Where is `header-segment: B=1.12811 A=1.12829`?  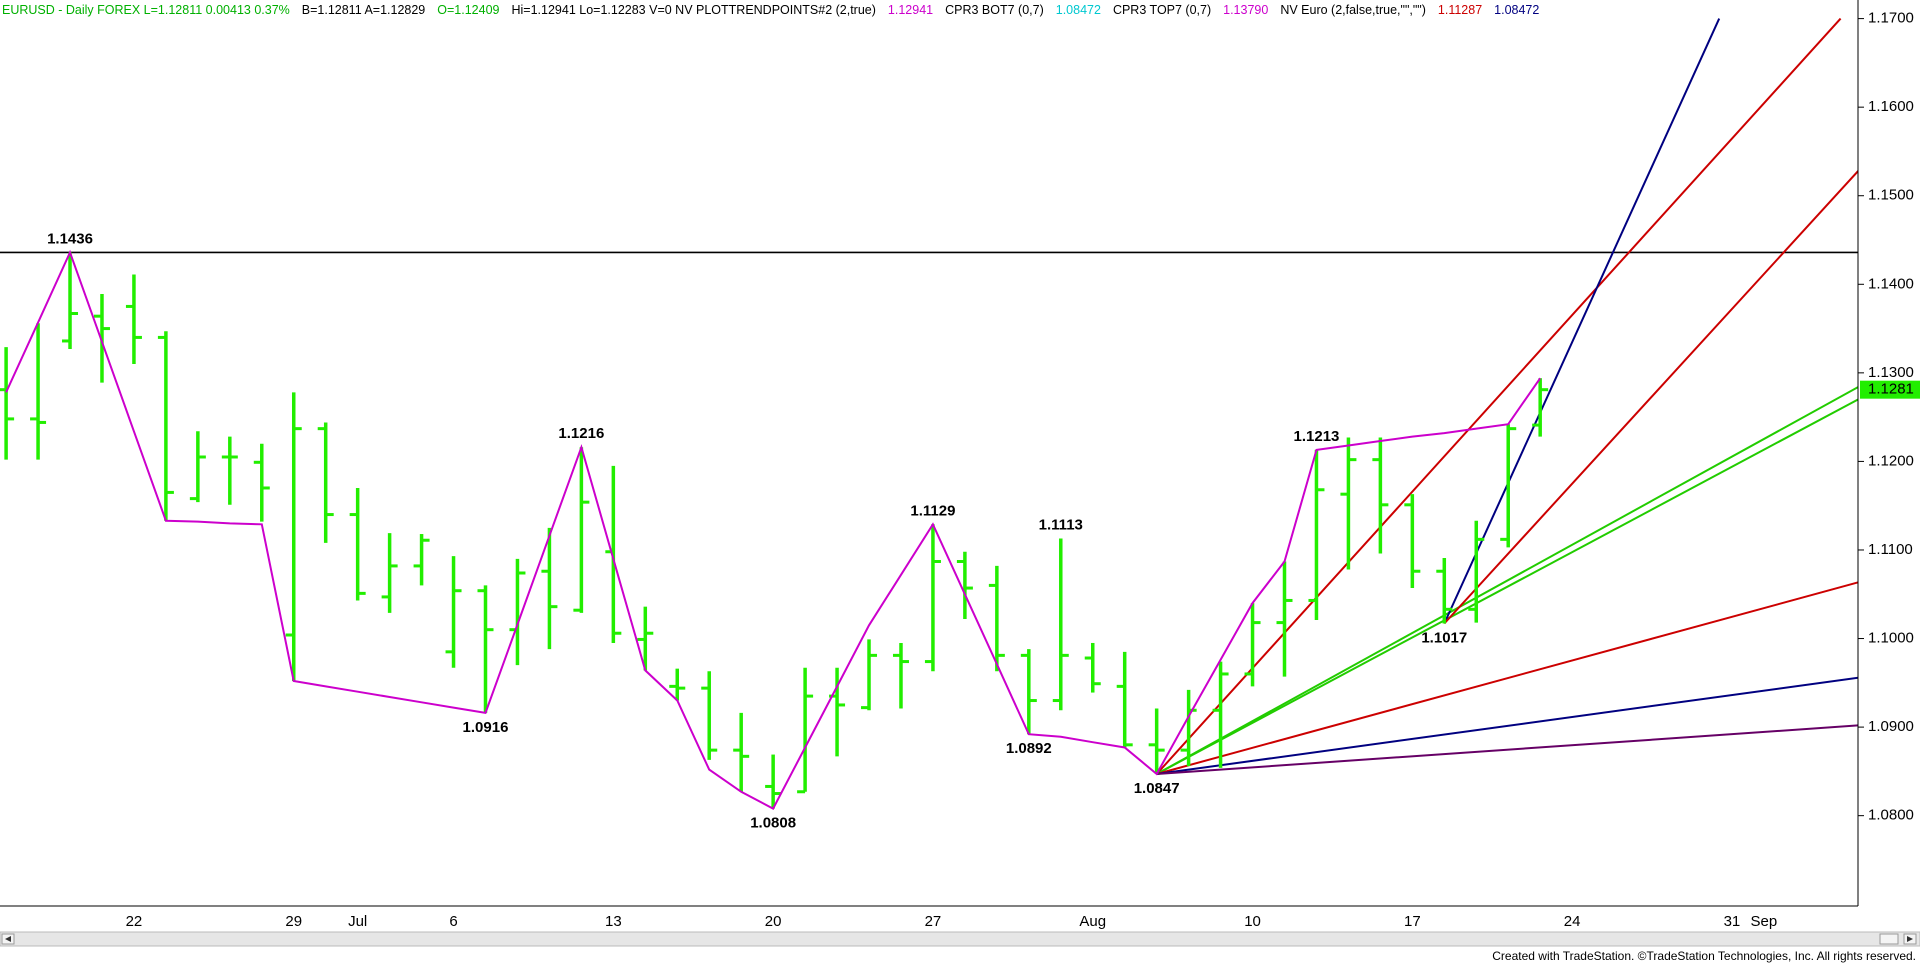
header-segment: B=1.12811 A=1.12829 is located at coordinates (364, 10).